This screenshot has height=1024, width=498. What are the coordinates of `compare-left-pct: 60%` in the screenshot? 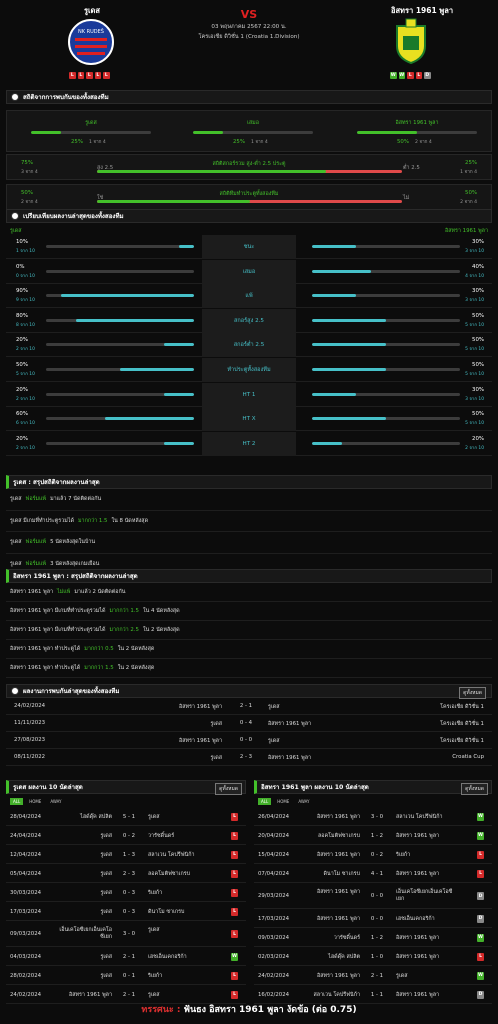 It's located at (22, 414).